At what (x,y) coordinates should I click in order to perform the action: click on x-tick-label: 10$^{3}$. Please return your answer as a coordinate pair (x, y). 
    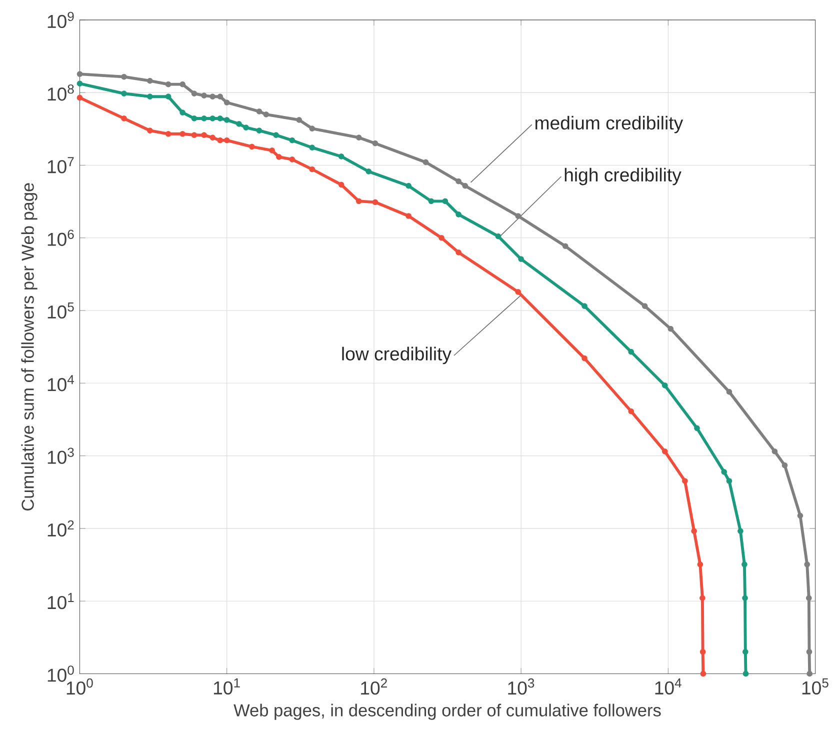
    Looking at the image, I should click on (521, 686).